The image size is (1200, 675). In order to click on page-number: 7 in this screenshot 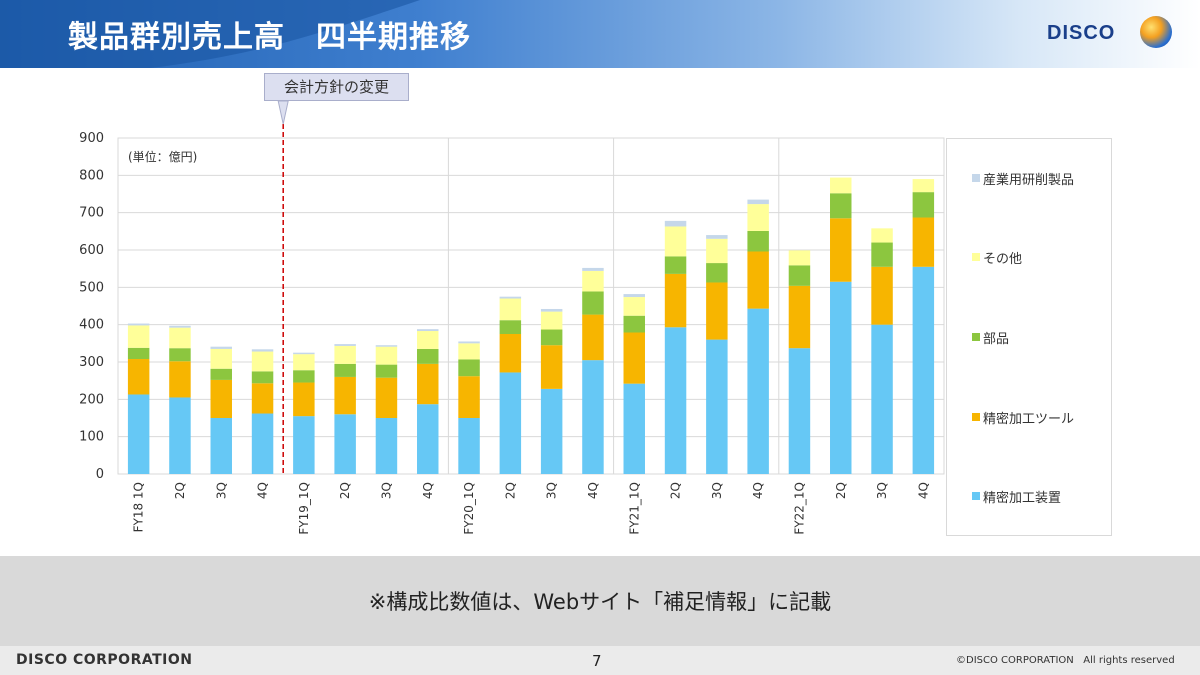, I will do `click(597, 661)`.